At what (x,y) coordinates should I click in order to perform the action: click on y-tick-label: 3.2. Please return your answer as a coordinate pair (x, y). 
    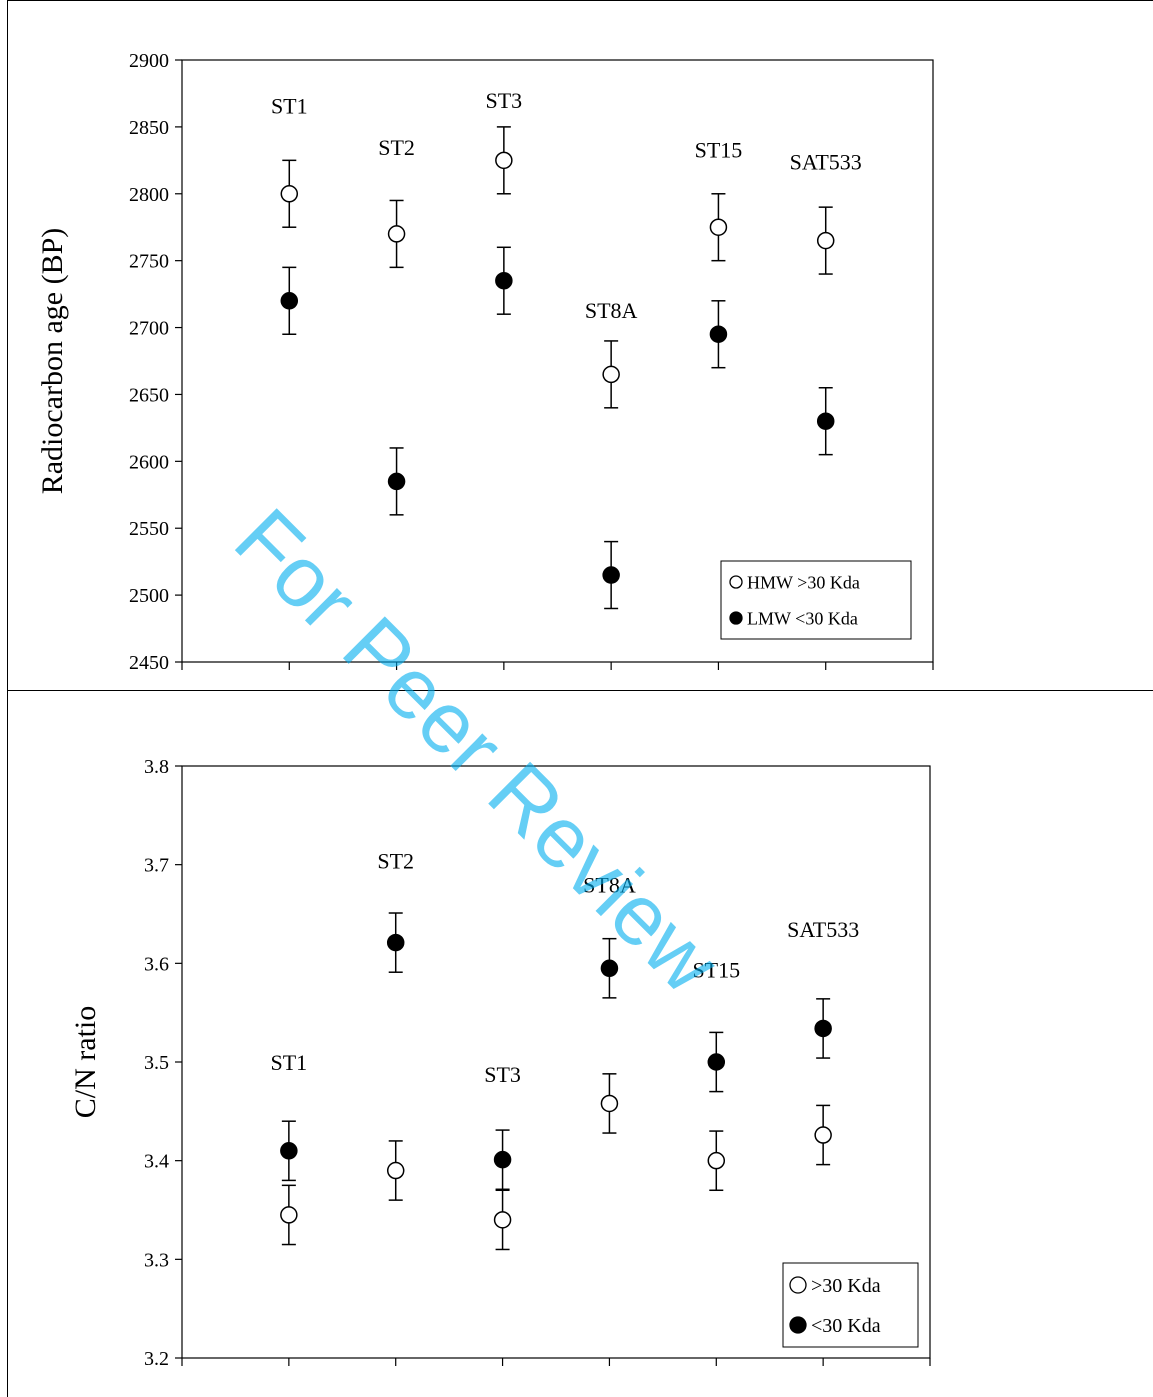
    Looking at the image, I should click on (156, 1359).